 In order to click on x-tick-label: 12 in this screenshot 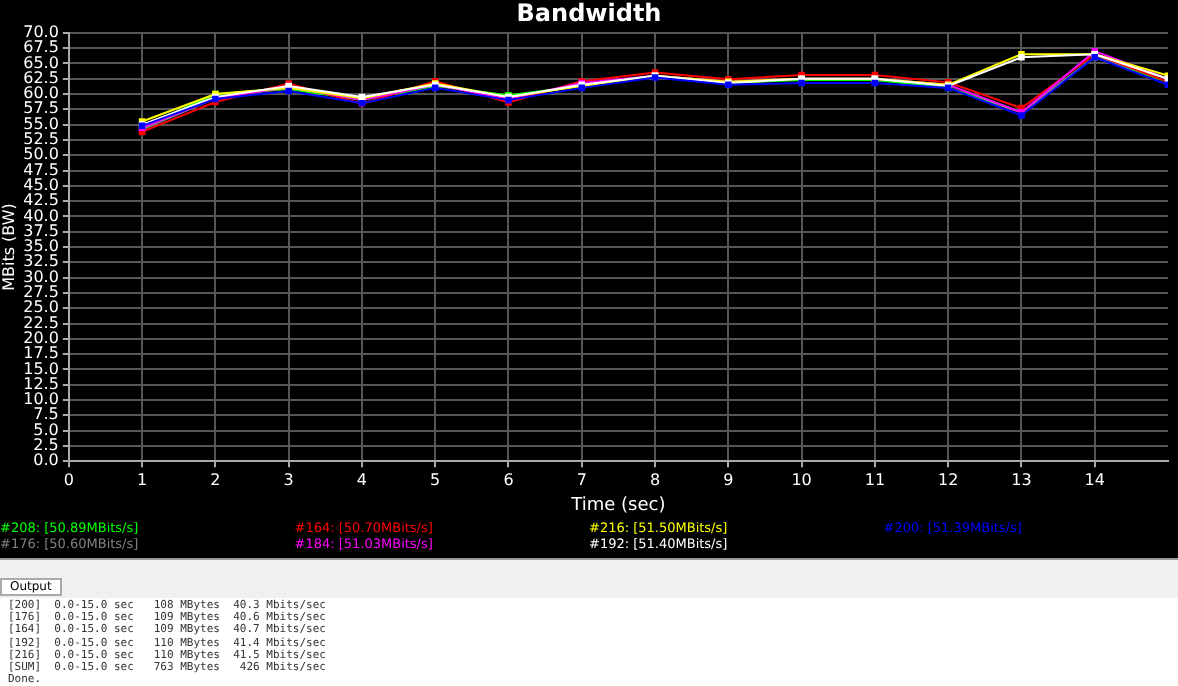, I will do `click(948, 479)`.